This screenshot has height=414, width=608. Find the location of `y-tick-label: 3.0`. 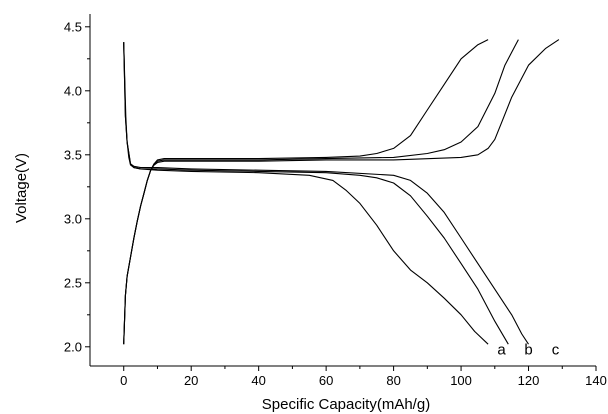

y-tick-label: 3.0 is located at coordinates (73, 218).